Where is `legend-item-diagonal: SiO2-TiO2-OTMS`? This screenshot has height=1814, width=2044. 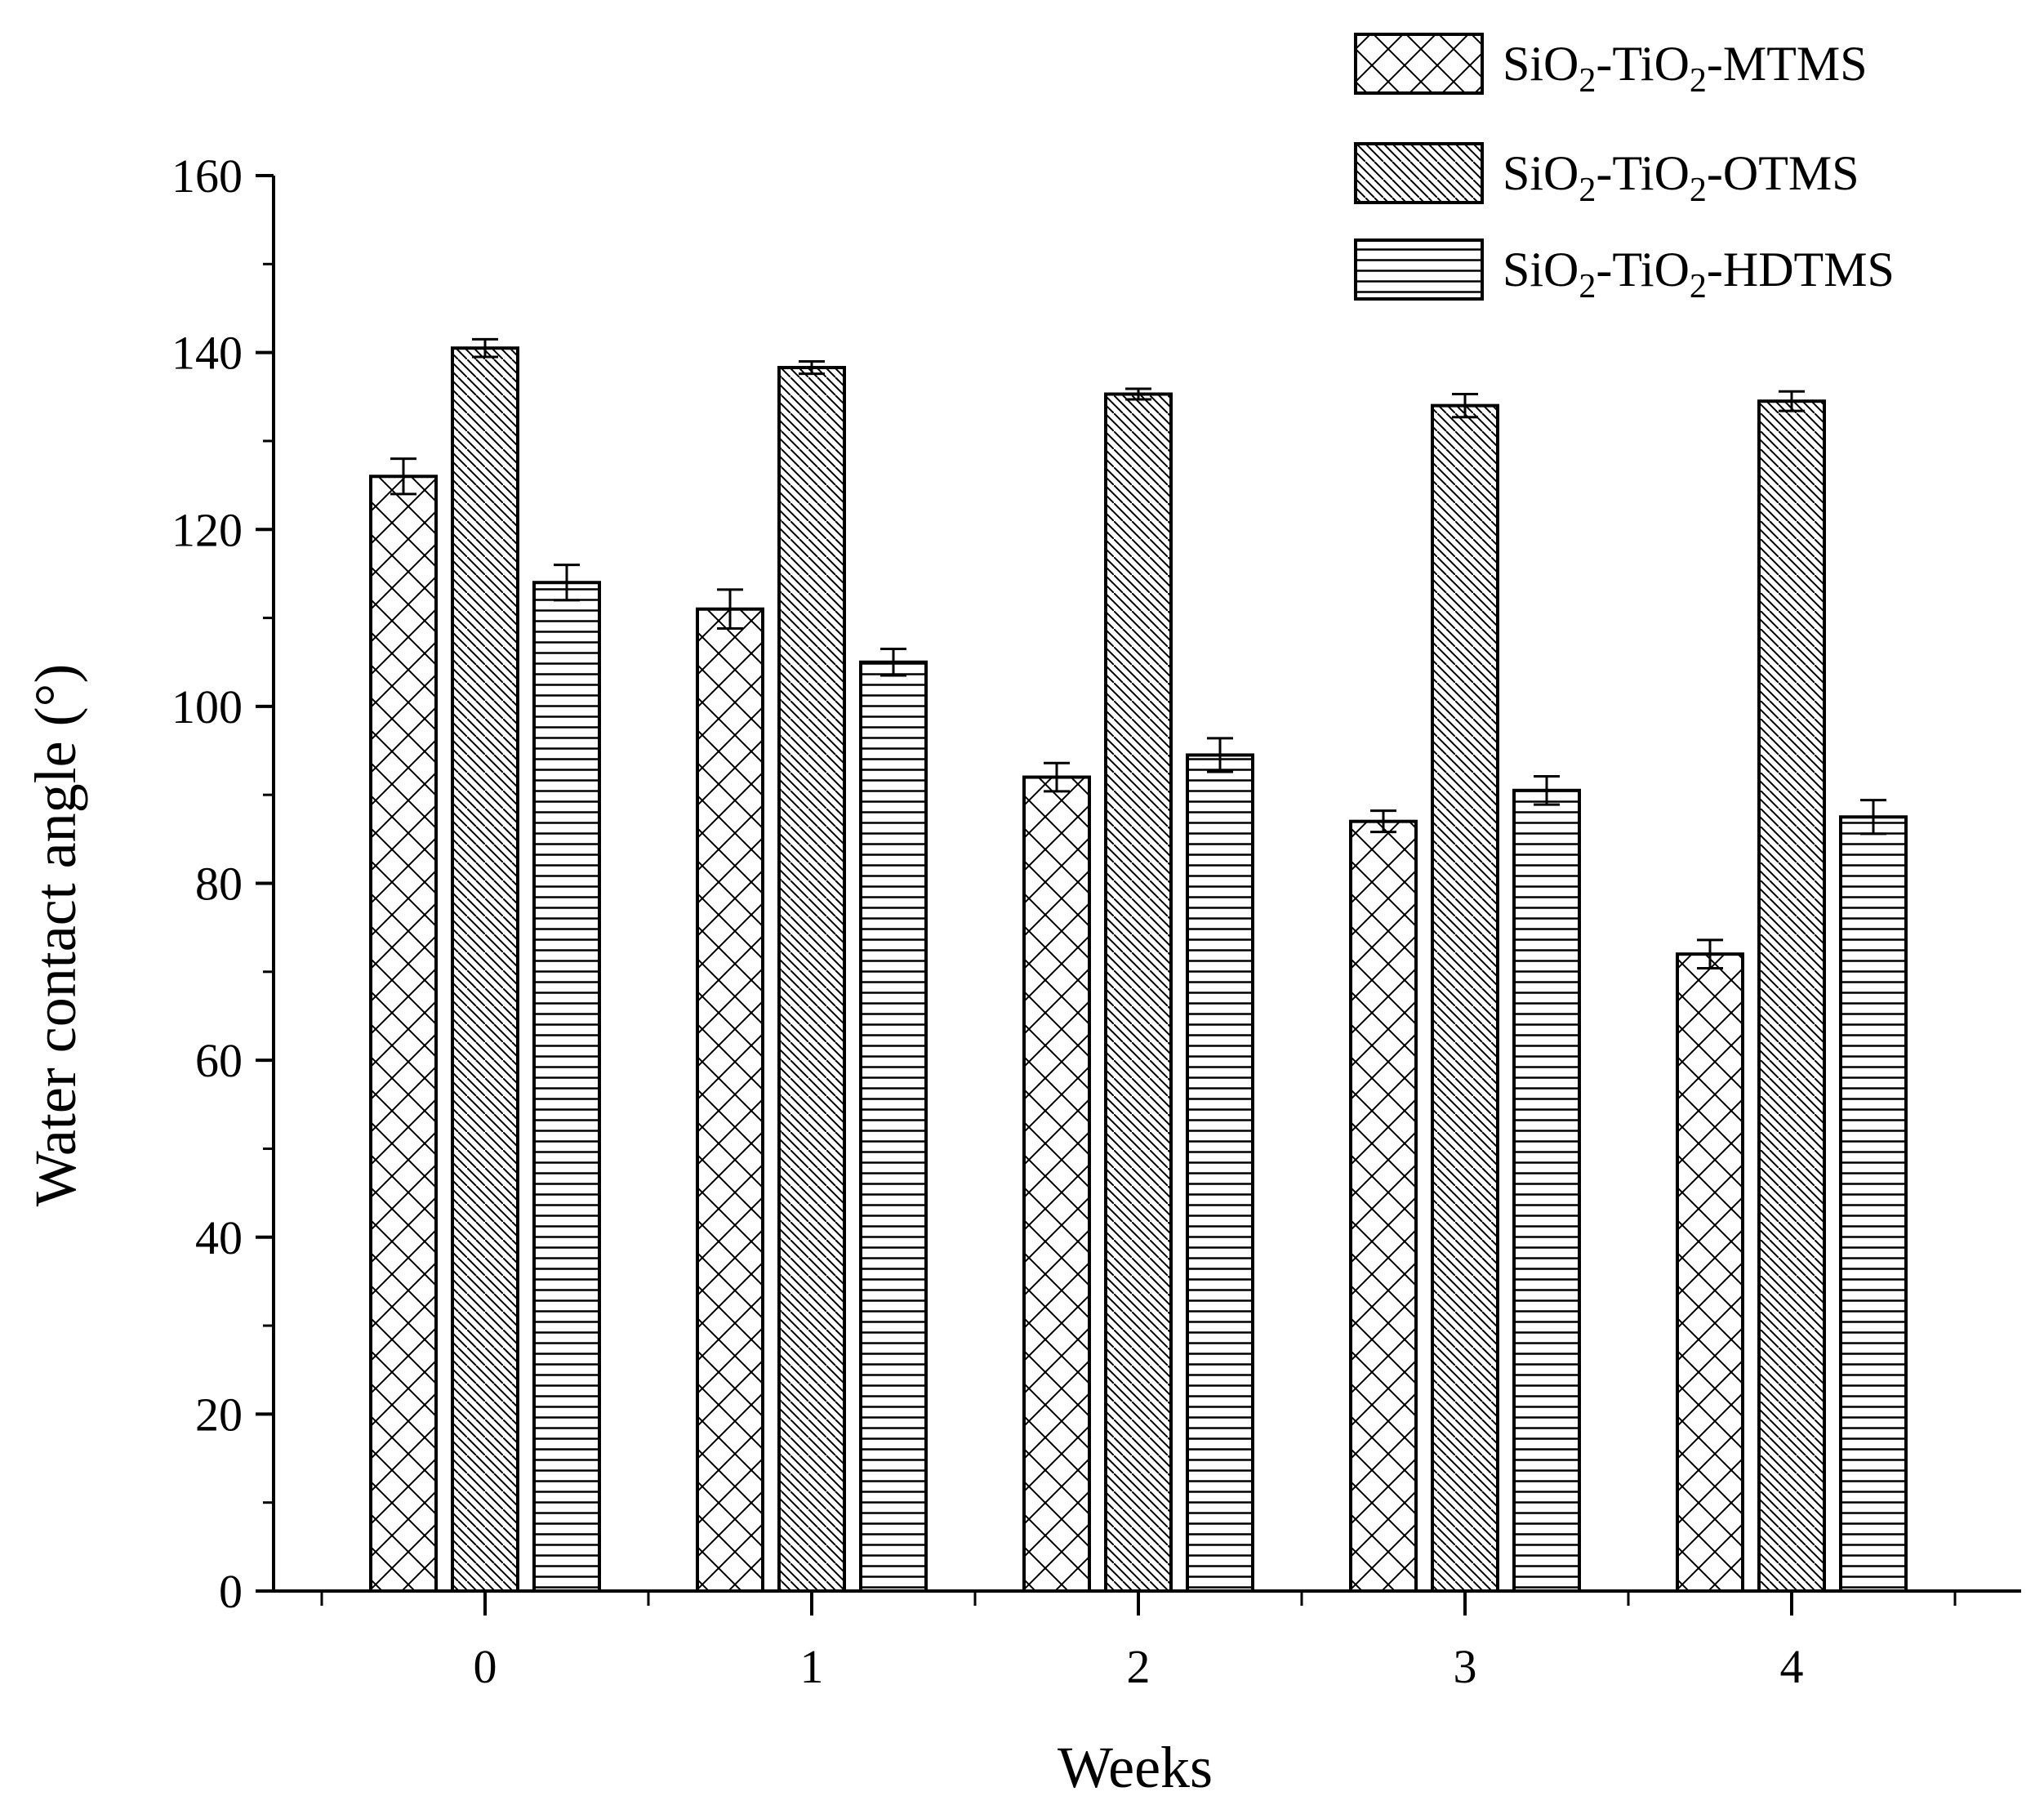
legend-item-diagonal: SiO2-TiO2-OTMS is located at coordinates (1607, 175).